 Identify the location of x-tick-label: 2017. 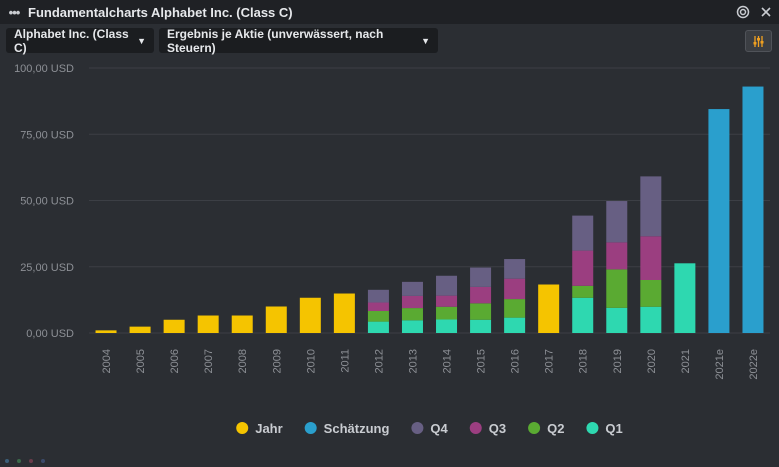
(550, 361).